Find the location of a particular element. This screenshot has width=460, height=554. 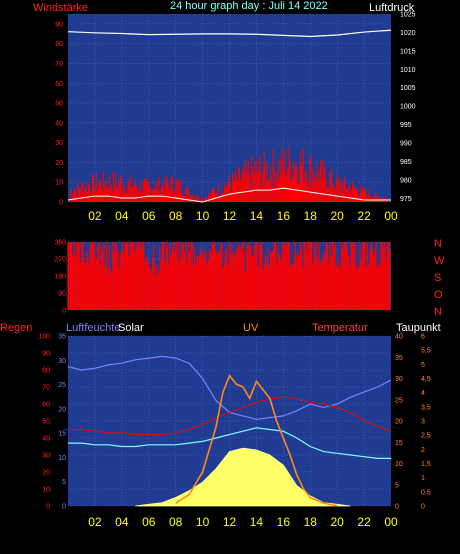

pressure-tick-label: 1000 is located at coordinates (408, 107).